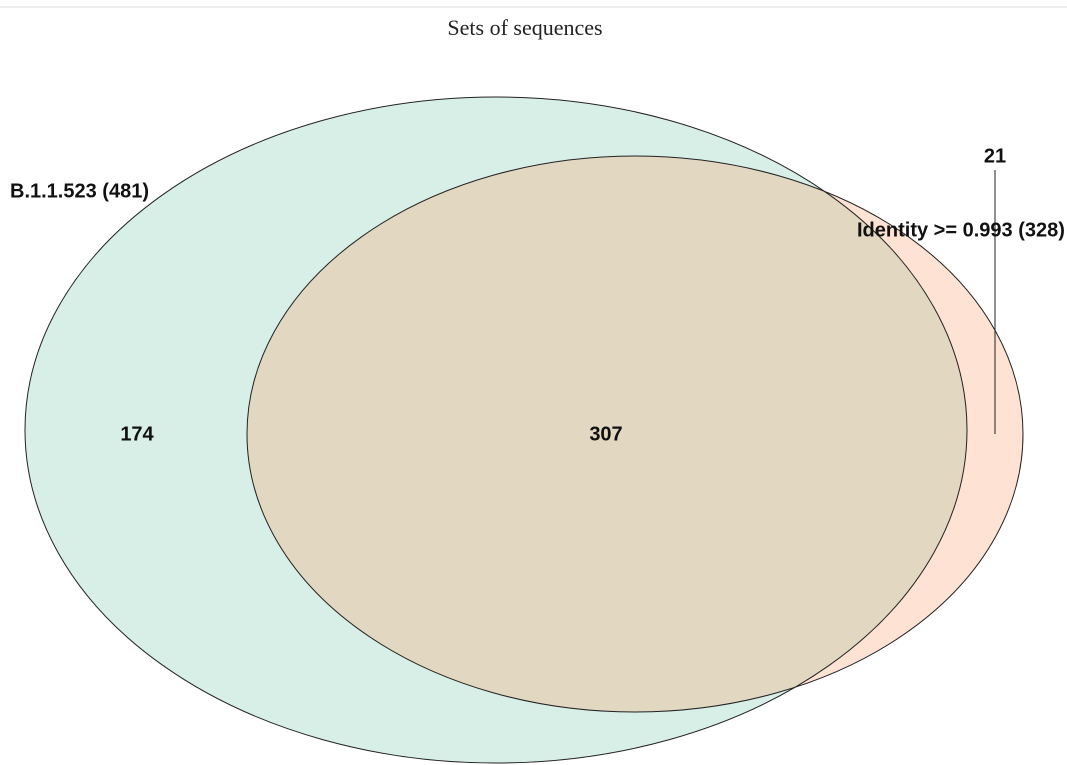 The image size is (1067, 765). I want to click on set-label: Identity >= 0.993 (328), so click(961, 230).